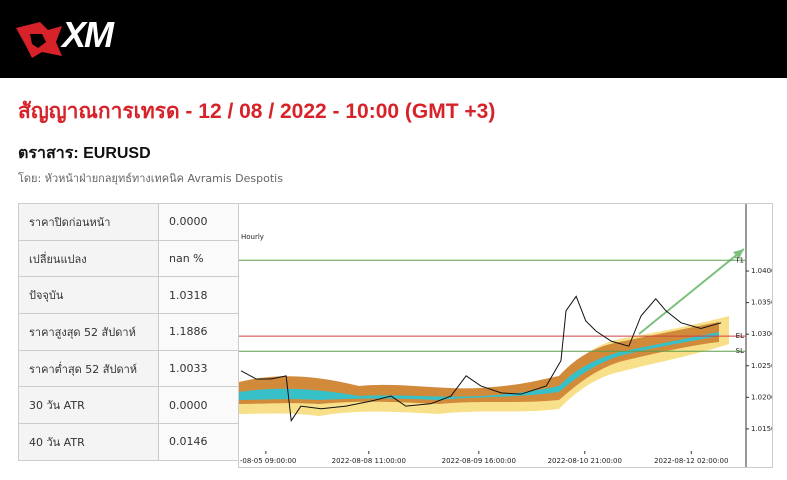 Image resolution: width=787 pixels, height=480 pixels. Describe the element at coordinates (198, 442) in the screenshot. I see `stat-value: 0.0146` at that location.